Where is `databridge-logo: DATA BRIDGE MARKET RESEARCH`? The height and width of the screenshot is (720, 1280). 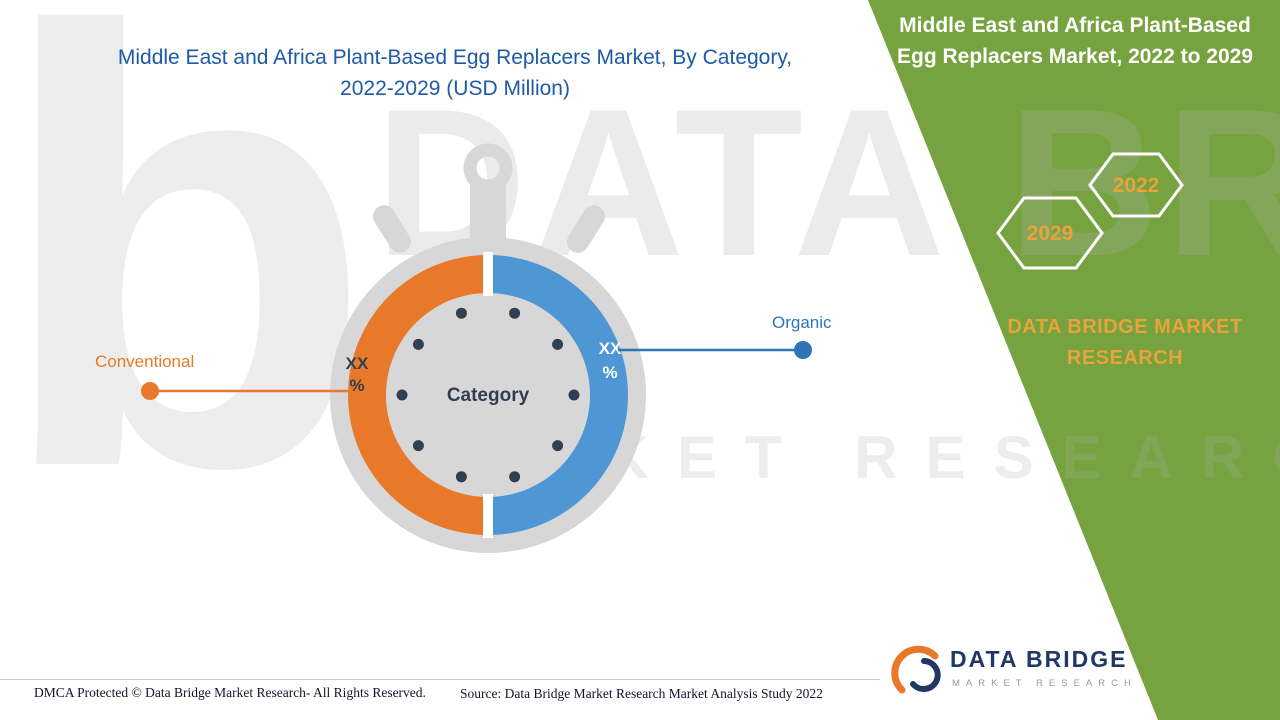 databridge-logo: DATA BRIDGE MARKET RESEARCH is located at coordinates (1009, 667).